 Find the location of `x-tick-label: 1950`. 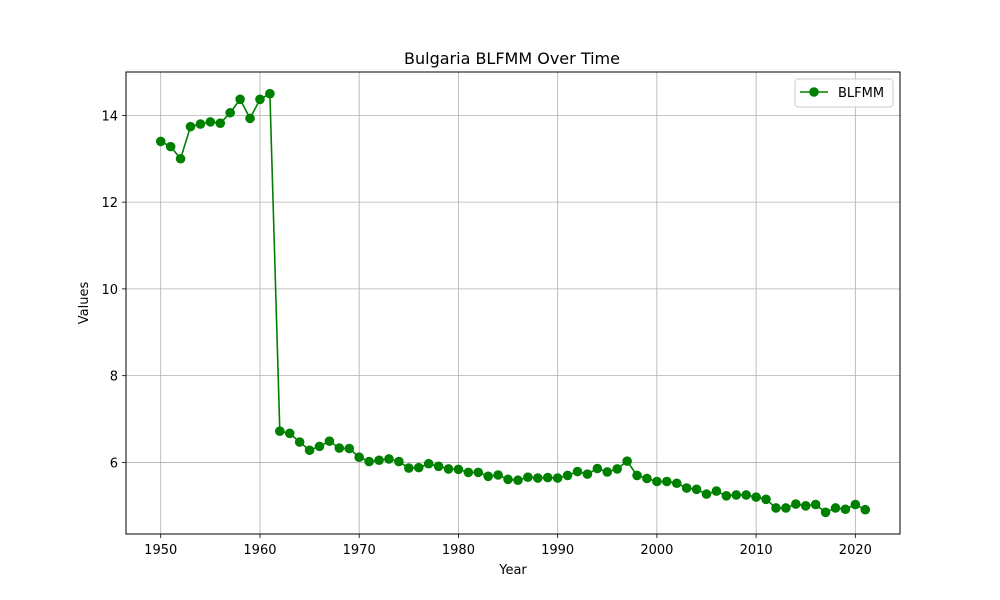

x-tick-label: 1950 is located at coordinates (160, 550).